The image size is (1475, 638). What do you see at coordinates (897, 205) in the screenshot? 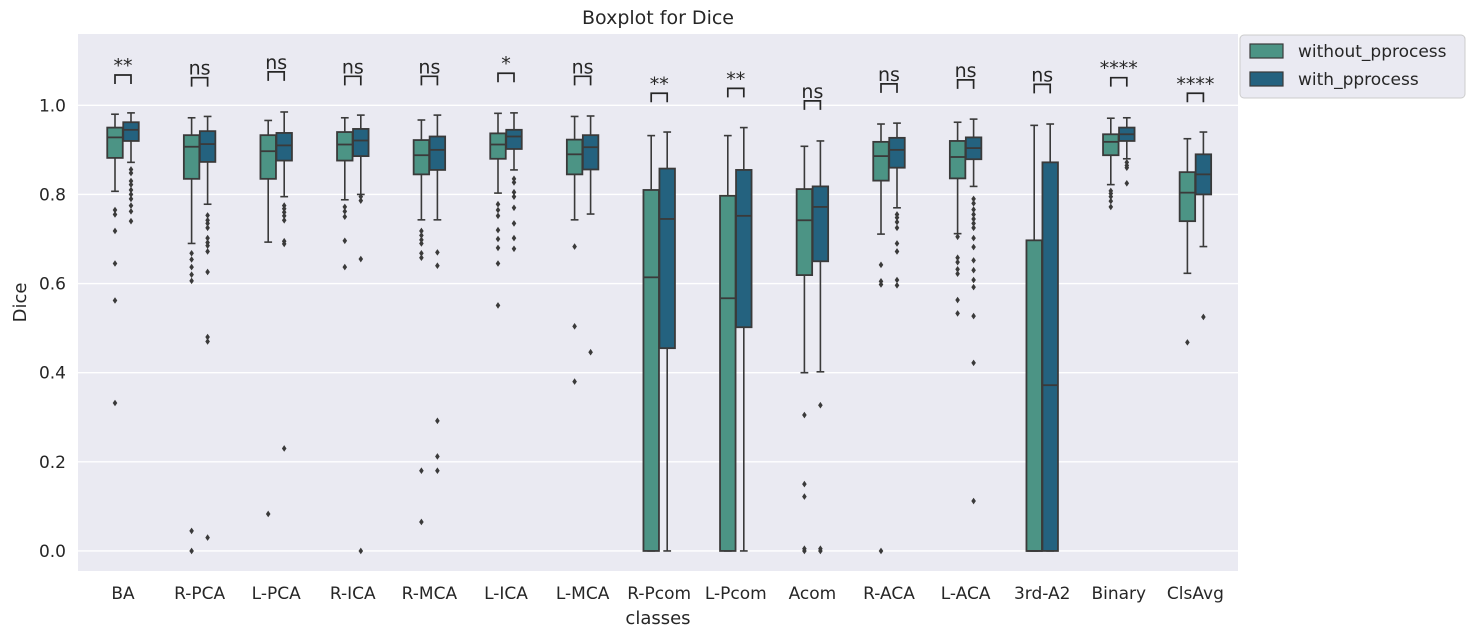
I see `box-with_pprocess-R-ACA` at bounding box center [897, 205].